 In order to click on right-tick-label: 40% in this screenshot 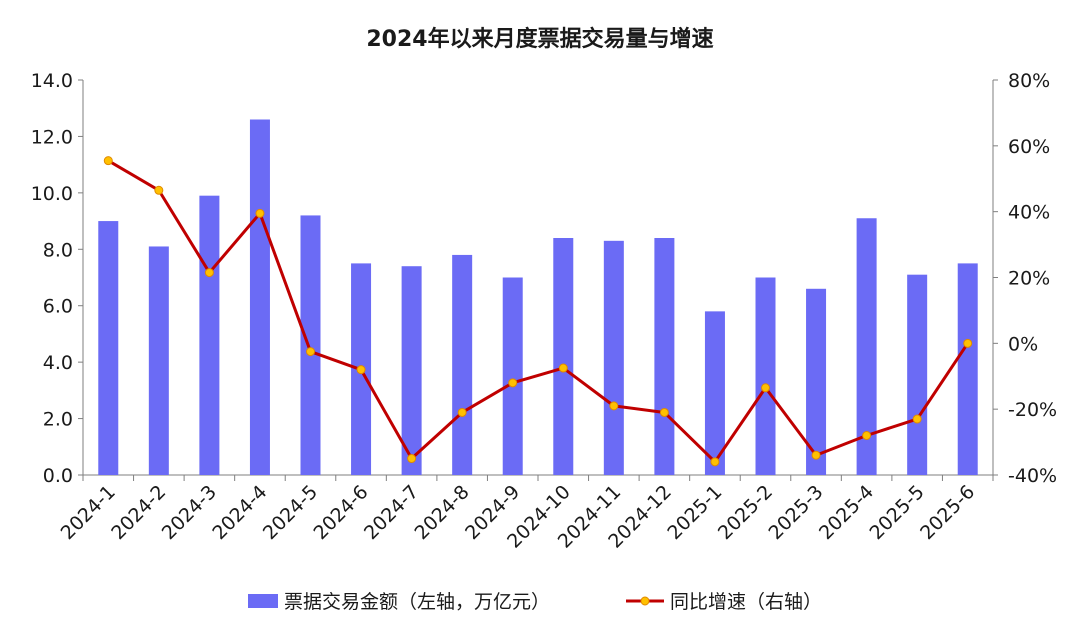, I will do `click(1029, 213)`.